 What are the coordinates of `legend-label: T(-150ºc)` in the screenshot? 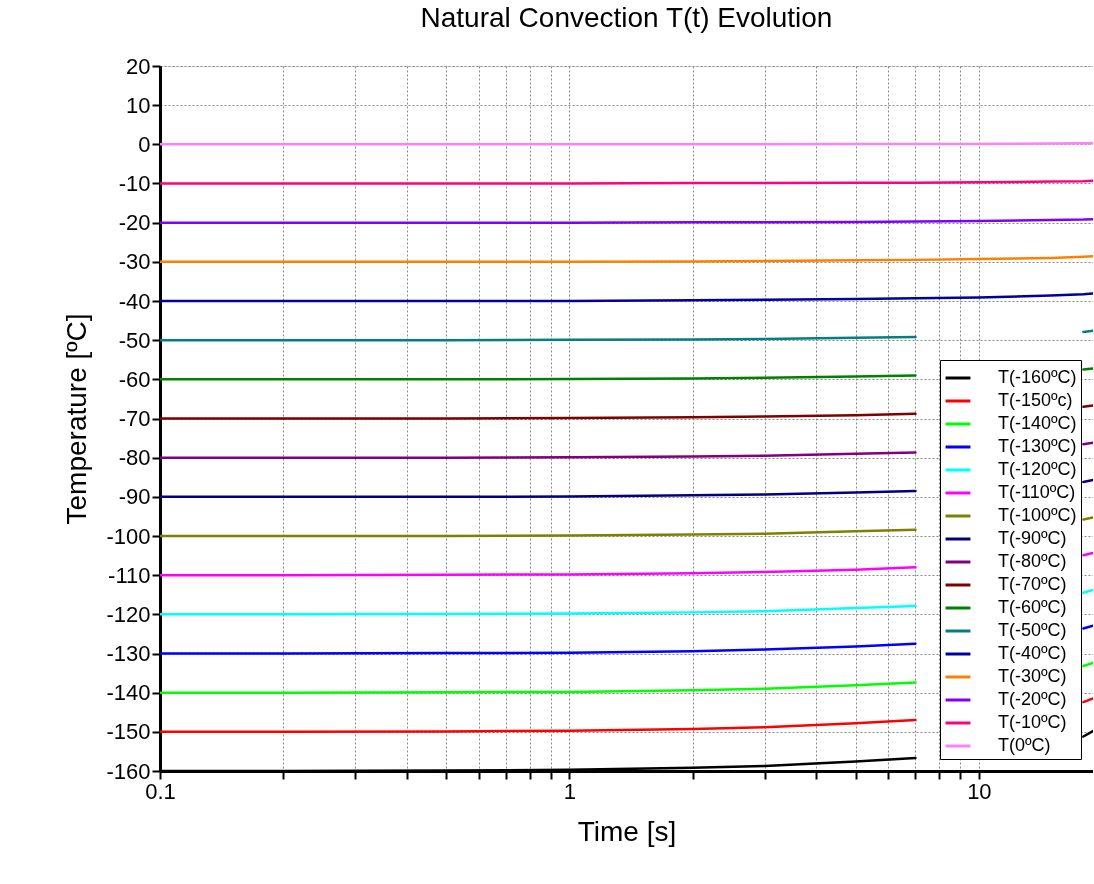 It's located at (1035, 400).